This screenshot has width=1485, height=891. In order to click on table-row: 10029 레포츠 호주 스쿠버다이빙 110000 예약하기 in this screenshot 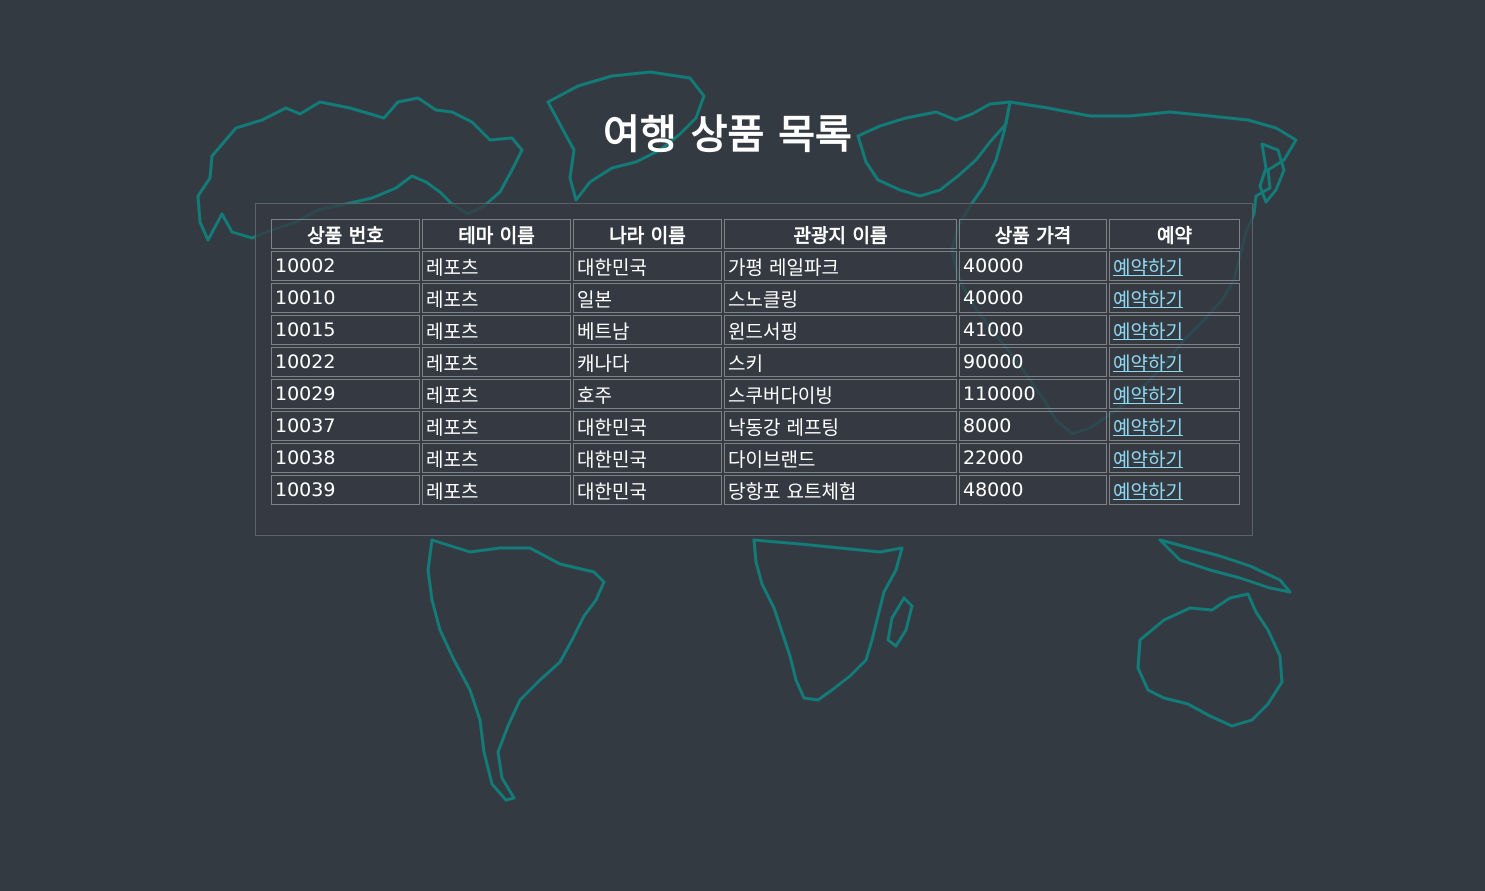, I will do `click(755, 394)`.